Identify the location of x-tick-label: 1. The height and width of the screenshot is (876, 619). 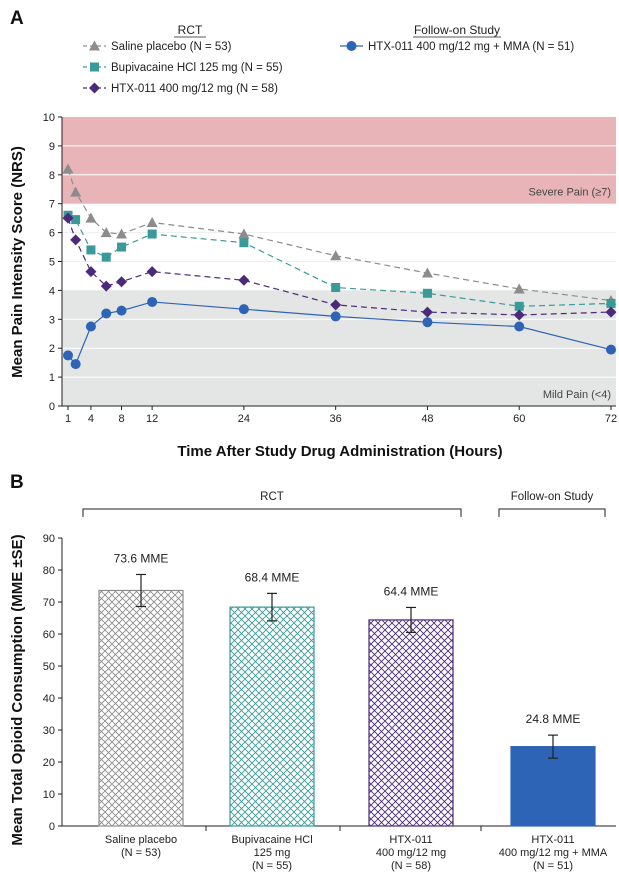
(68, 419).